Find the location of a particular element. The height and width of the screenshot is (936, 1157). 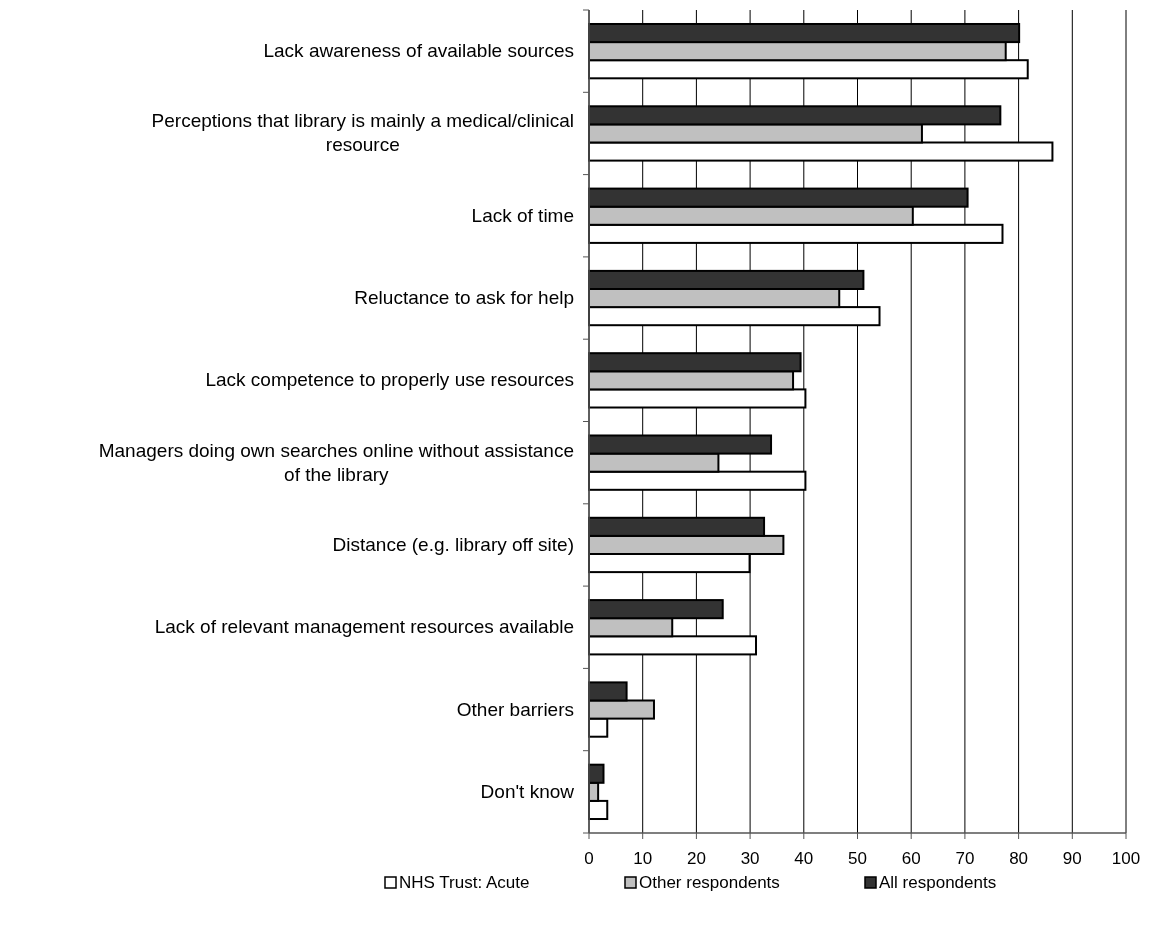

y-tick-label: Don't know is located at coordinates (527, 791).